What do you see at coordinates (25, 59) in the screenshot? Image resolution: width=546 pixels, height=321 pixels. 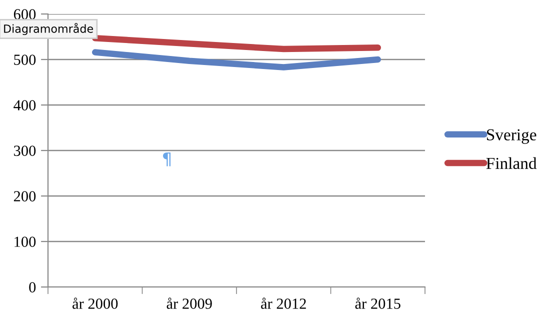 I see `y-tick-label: 500` at bounding box center [25, 59].